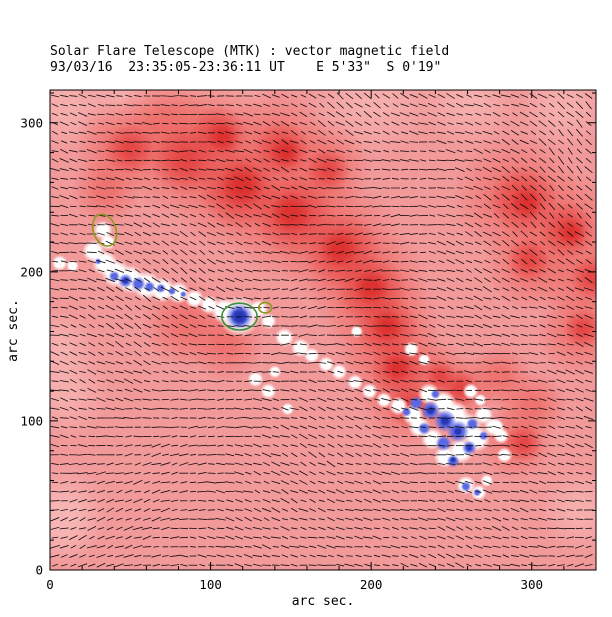  Describe the element at coordinates (532, 584) in the screenshot. I see `x-tick-label: 300` at that location.